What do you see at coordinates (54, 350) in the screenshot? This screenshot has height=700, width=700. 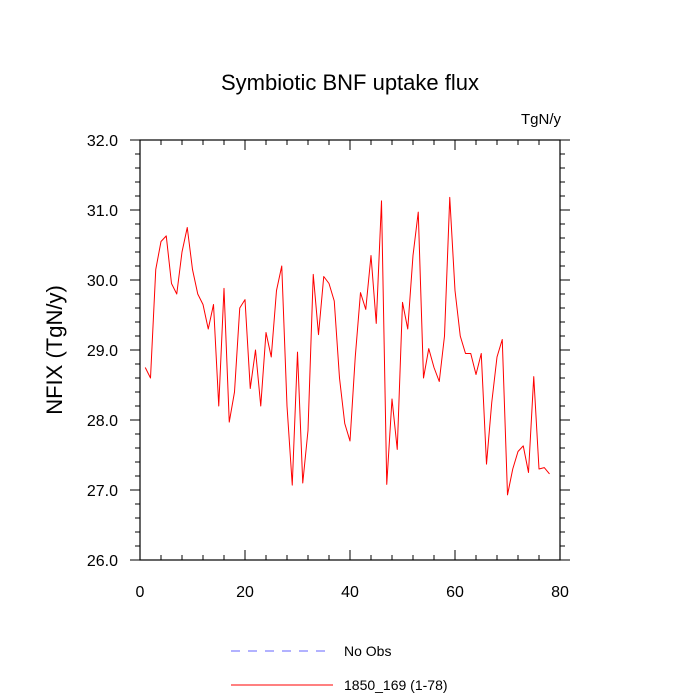 I see `y-axis-label: NFIX (TgN/y)` at bounding box center [54, 350].